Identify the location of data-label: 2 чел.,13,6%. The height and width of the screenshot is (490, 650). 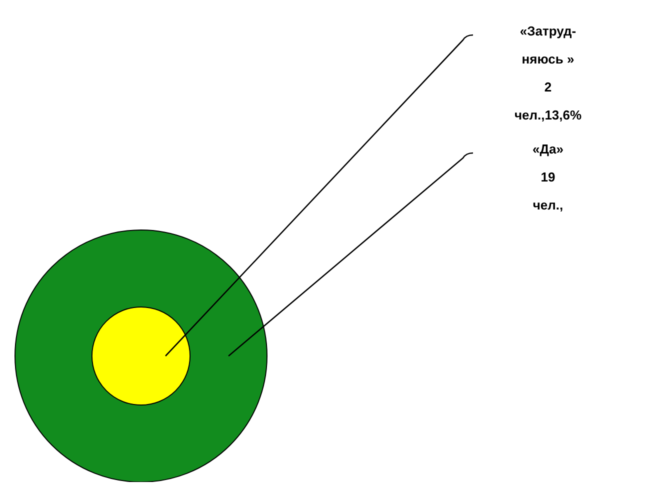
(548, 101).